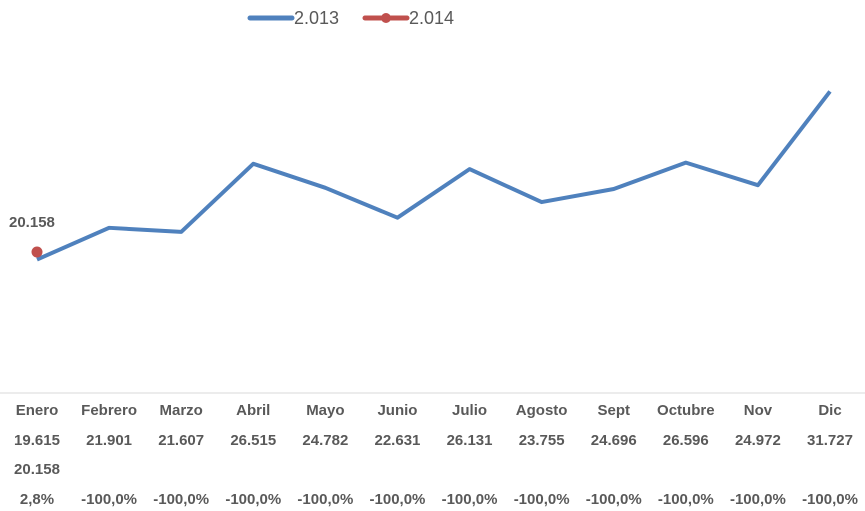 This screenshot has height=511, width=865. Describe the element at coordinates (686, 410) in the screenshot. I see `x-tick-label: Octubre` at that location.